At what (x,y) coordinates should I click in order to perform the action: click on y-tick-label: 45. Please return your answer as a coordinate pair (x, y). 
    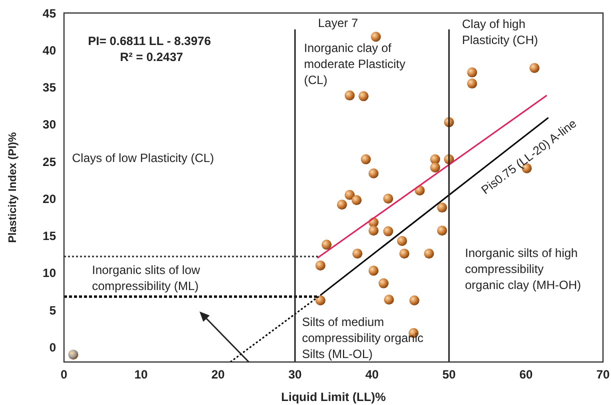
    Looking at the image, I should click on (49, 13).